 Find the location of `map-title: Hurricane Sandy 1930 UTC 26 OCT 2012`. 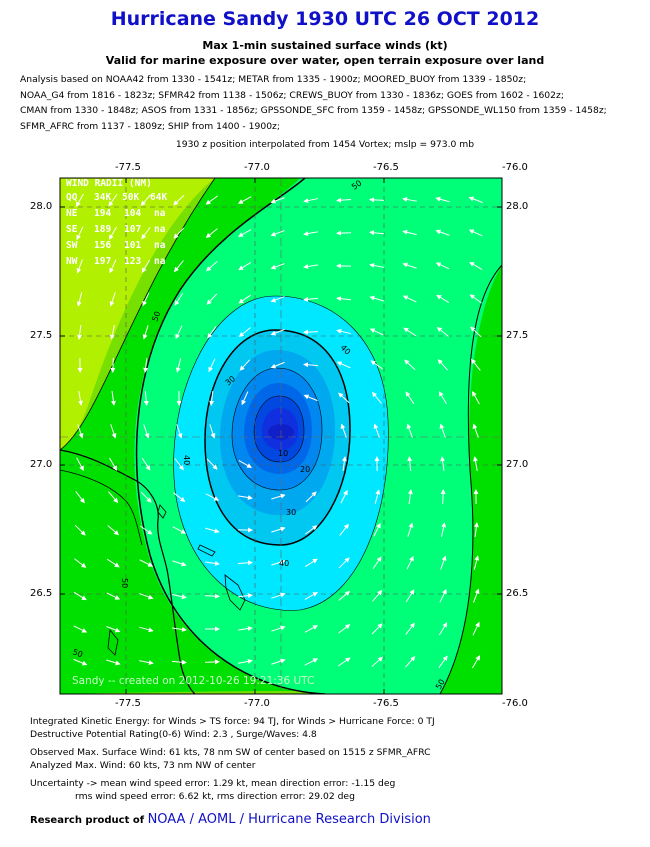

map-title: Hurricane Sandy 1930 UTC 26 OCT 2012 is located at coordinates (325, 19).